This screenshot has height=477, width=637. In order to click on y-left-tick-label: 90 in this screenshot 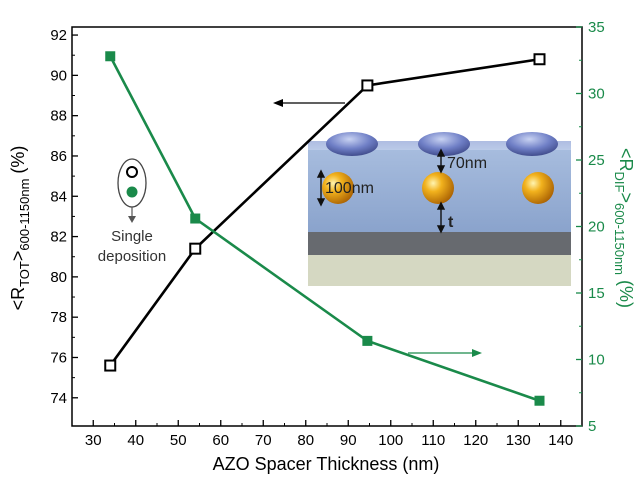, I will do `click(58, 75)`.